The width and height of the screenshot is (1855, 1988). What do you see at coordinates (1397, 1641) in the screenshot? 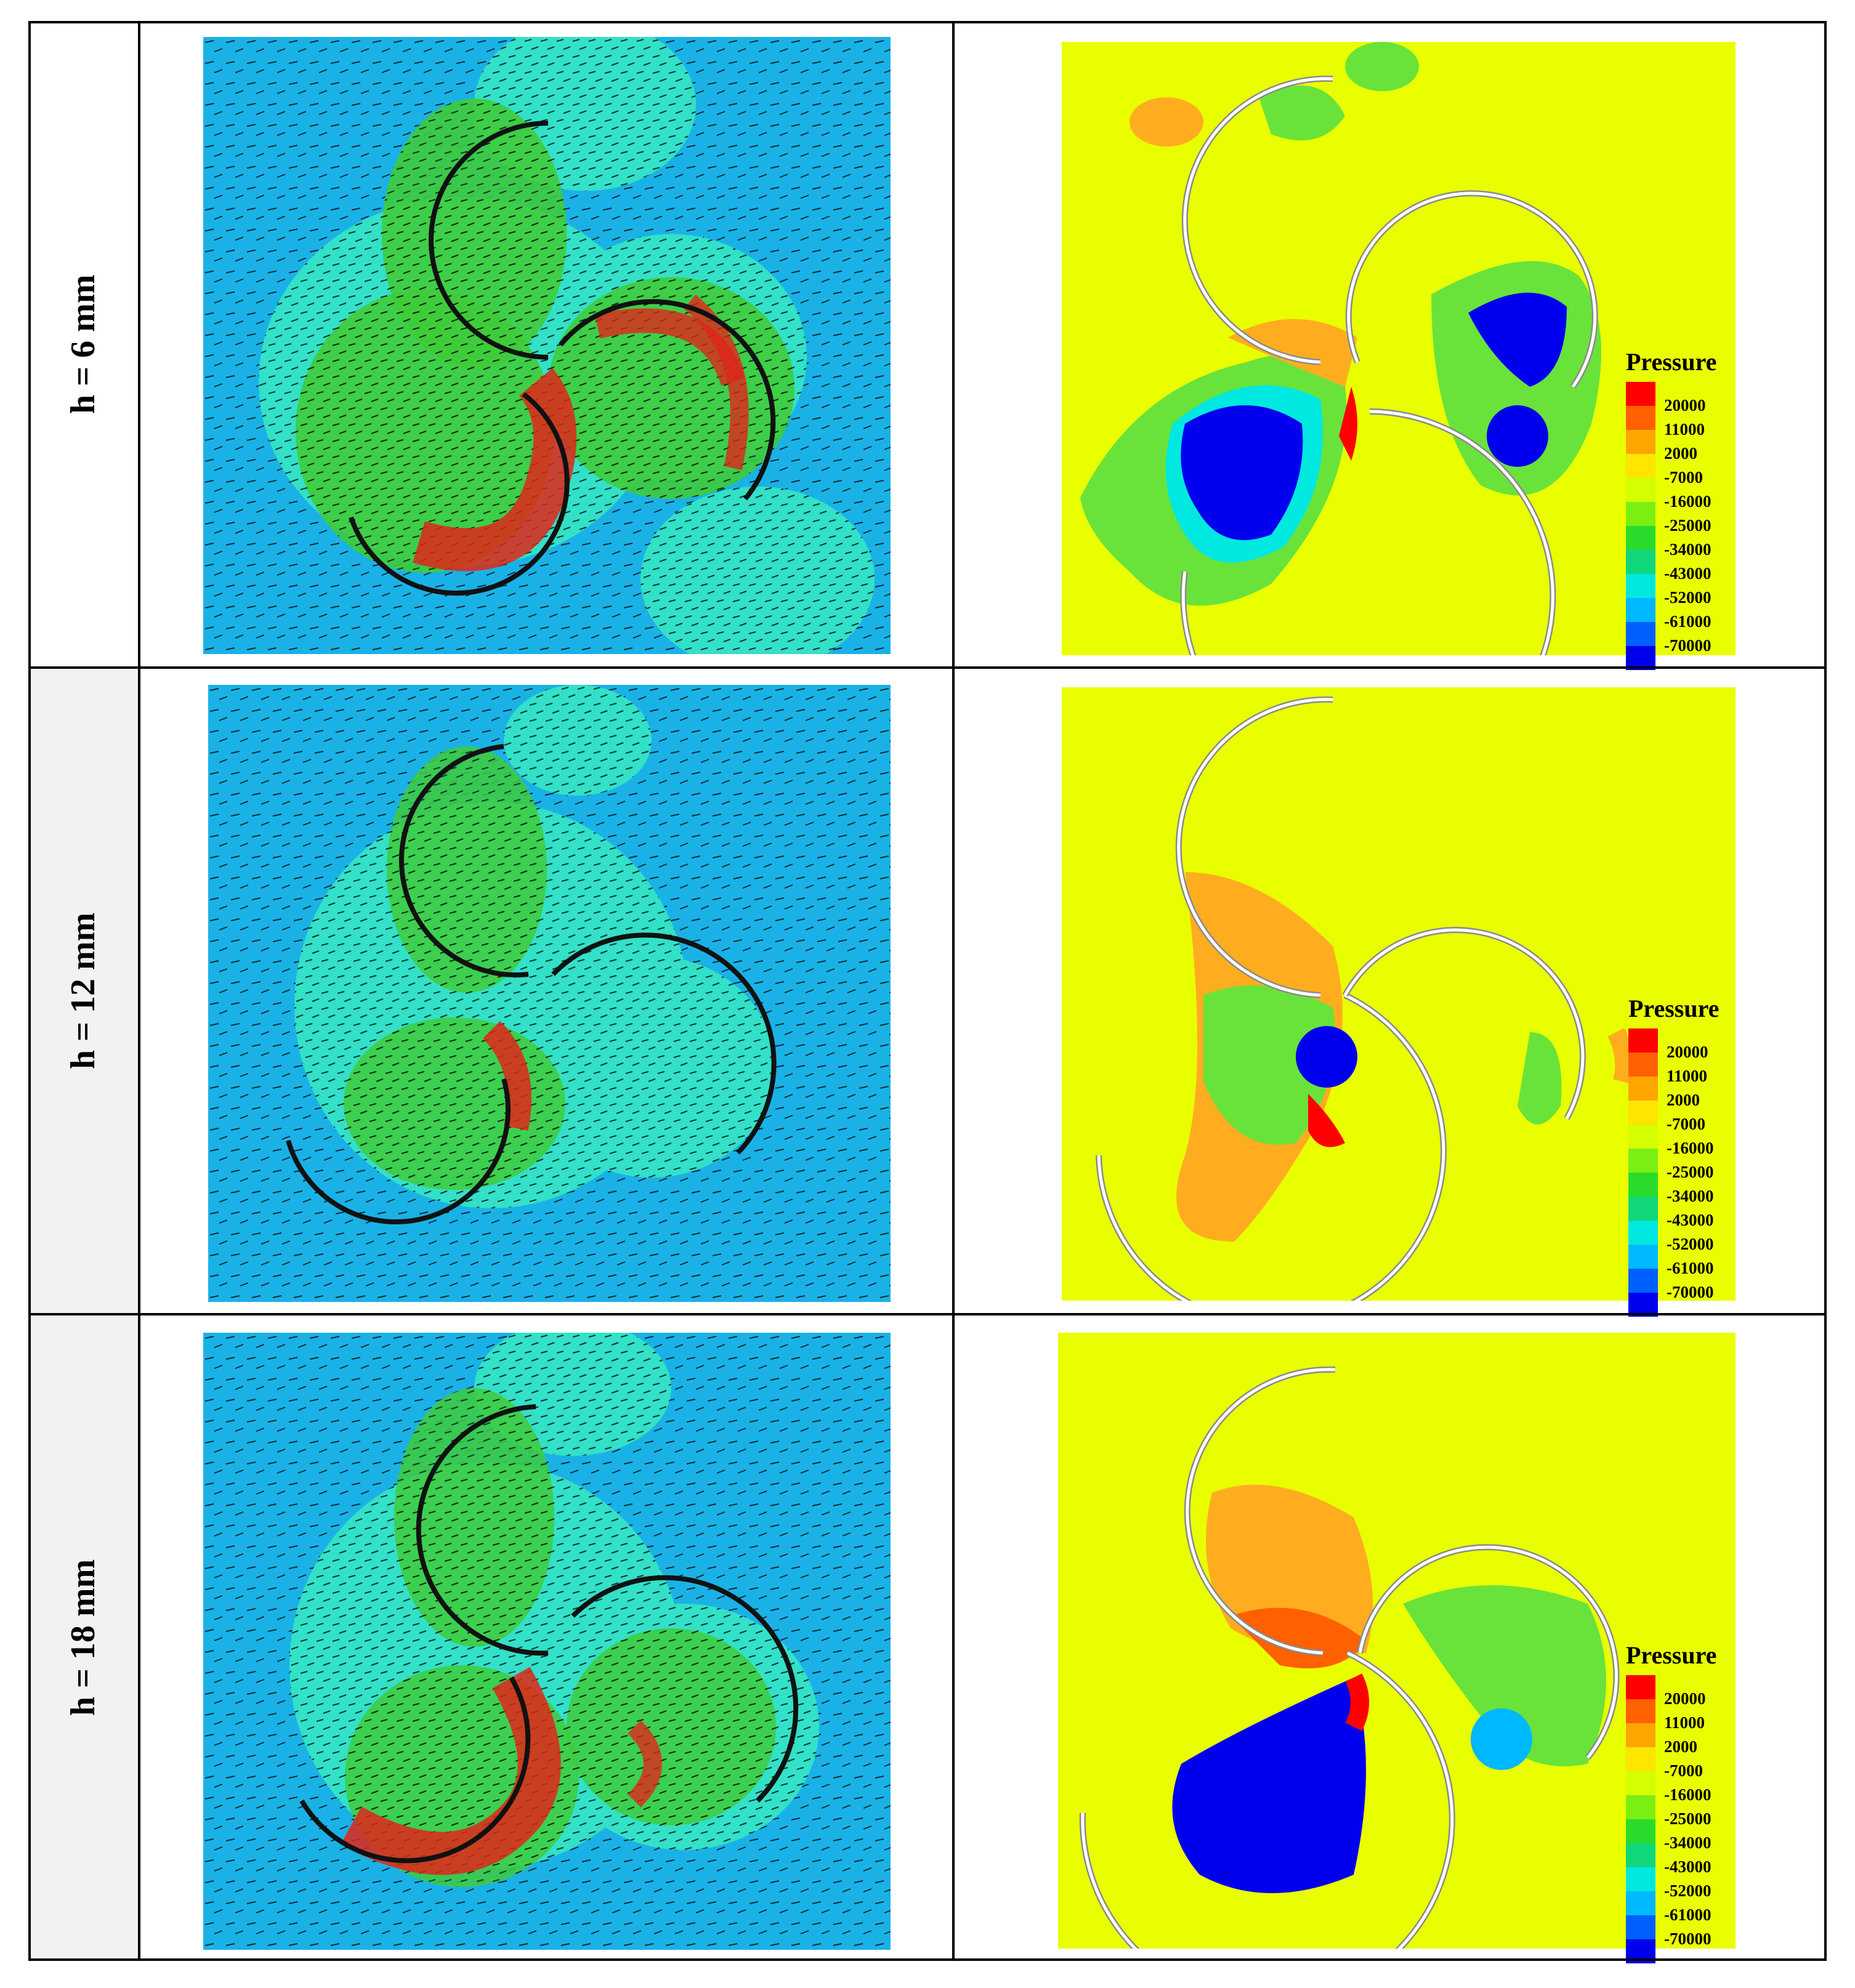
I see `pressure-panel-h18` at bounding box center [1397, 1641].